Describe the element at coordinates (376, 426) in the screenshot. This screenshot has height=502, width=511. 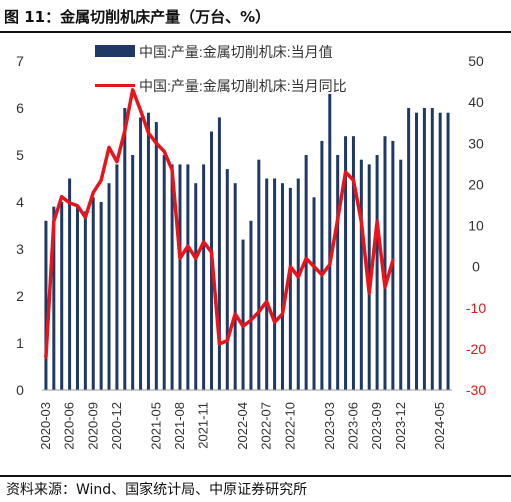
I see `x-tick-label: 2023-09` at that location.